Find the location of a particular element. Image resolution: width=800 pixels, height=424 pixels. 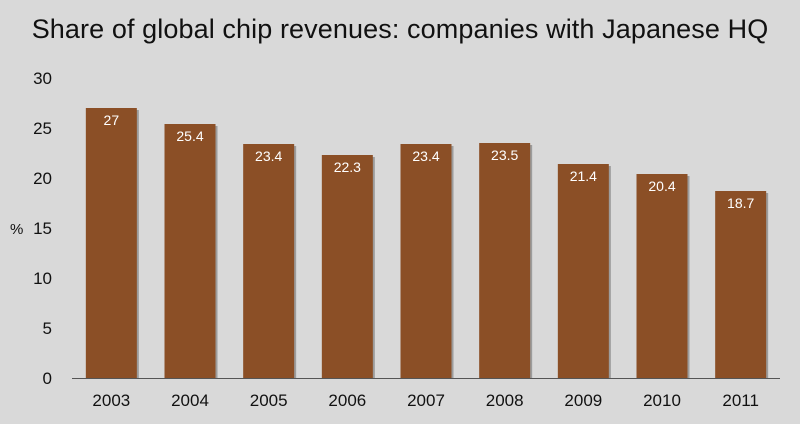

x-tick-label: 2009 is located at coordinates (583, 400).